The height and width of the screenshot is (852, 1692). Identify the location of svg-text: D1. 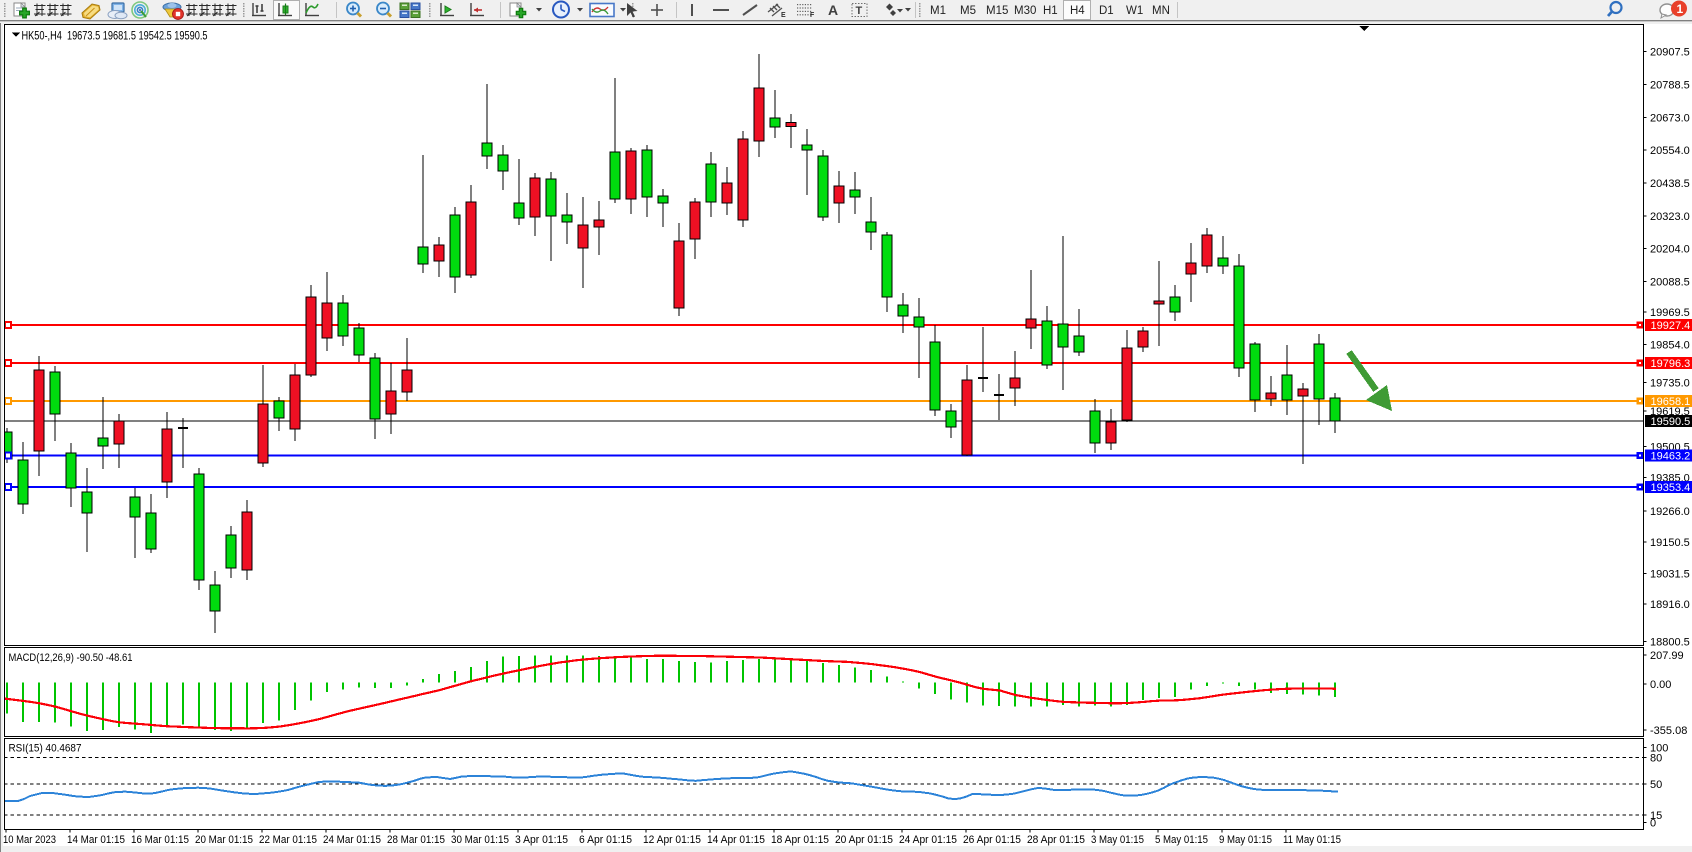
(1106, 11).